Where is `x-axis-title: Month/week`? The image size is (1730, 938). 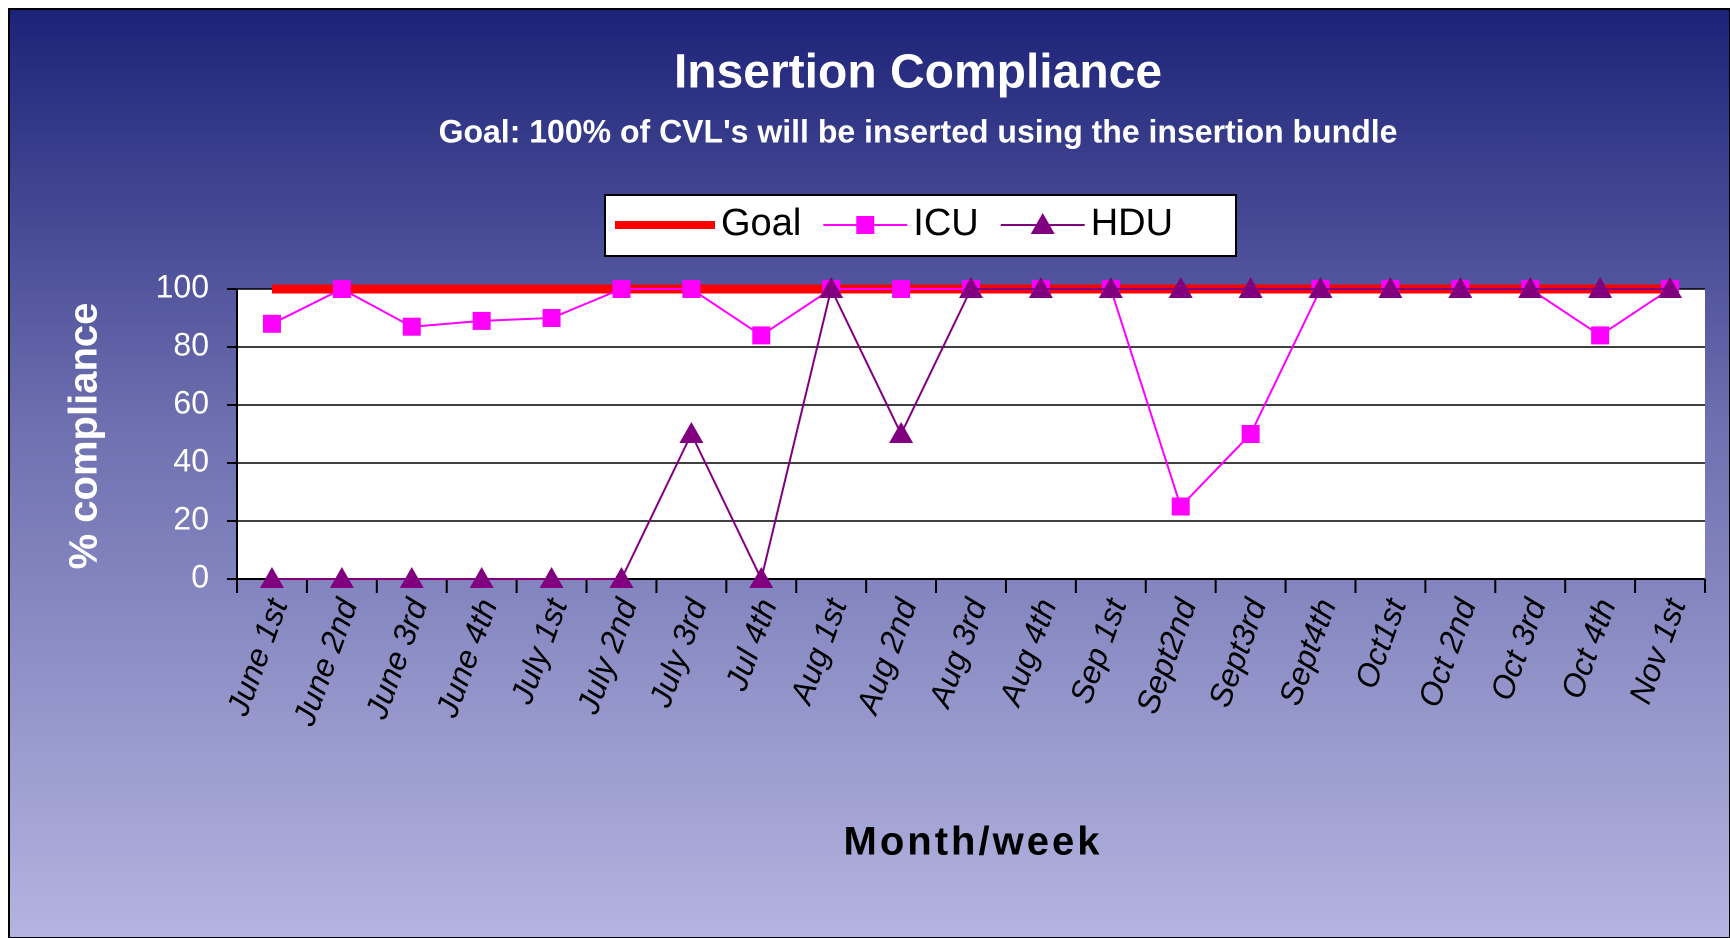 x-axis-title: Month/week is located at coordinates (973, 842).